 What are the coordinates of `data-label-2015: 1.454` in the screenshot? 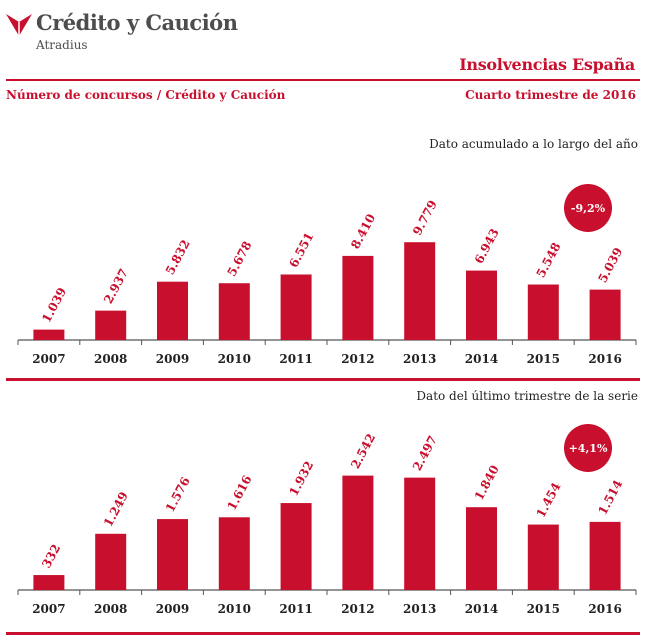 It's located at (549, 500).